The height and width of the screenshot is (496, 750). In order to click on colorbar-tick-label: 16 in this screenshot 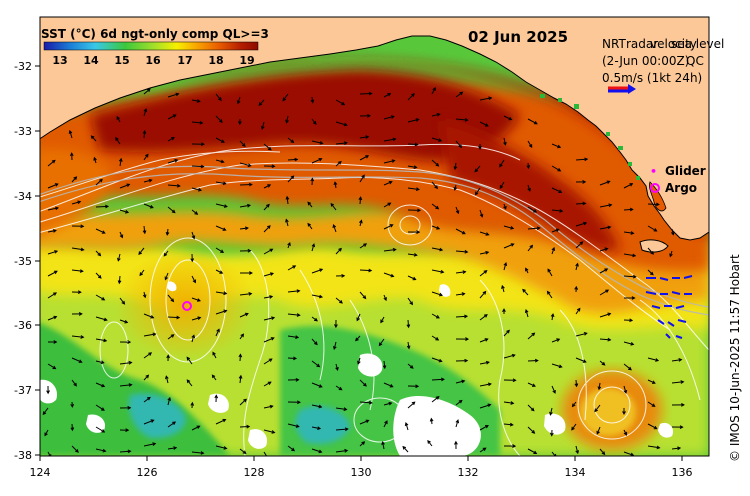, I will do `click(153, 60)`.